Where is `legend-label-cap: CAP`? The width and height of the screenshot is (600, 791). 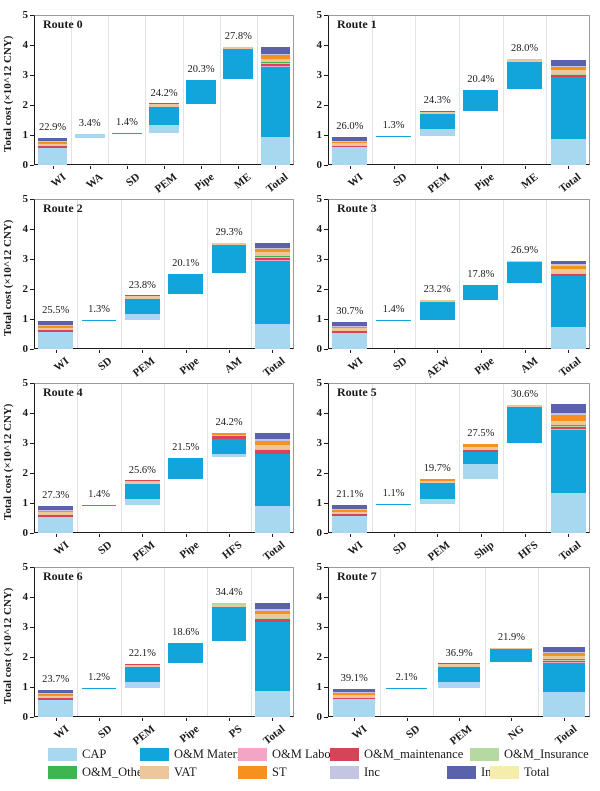 legend-label-cap: CAP is located at coordinates (94, 754).